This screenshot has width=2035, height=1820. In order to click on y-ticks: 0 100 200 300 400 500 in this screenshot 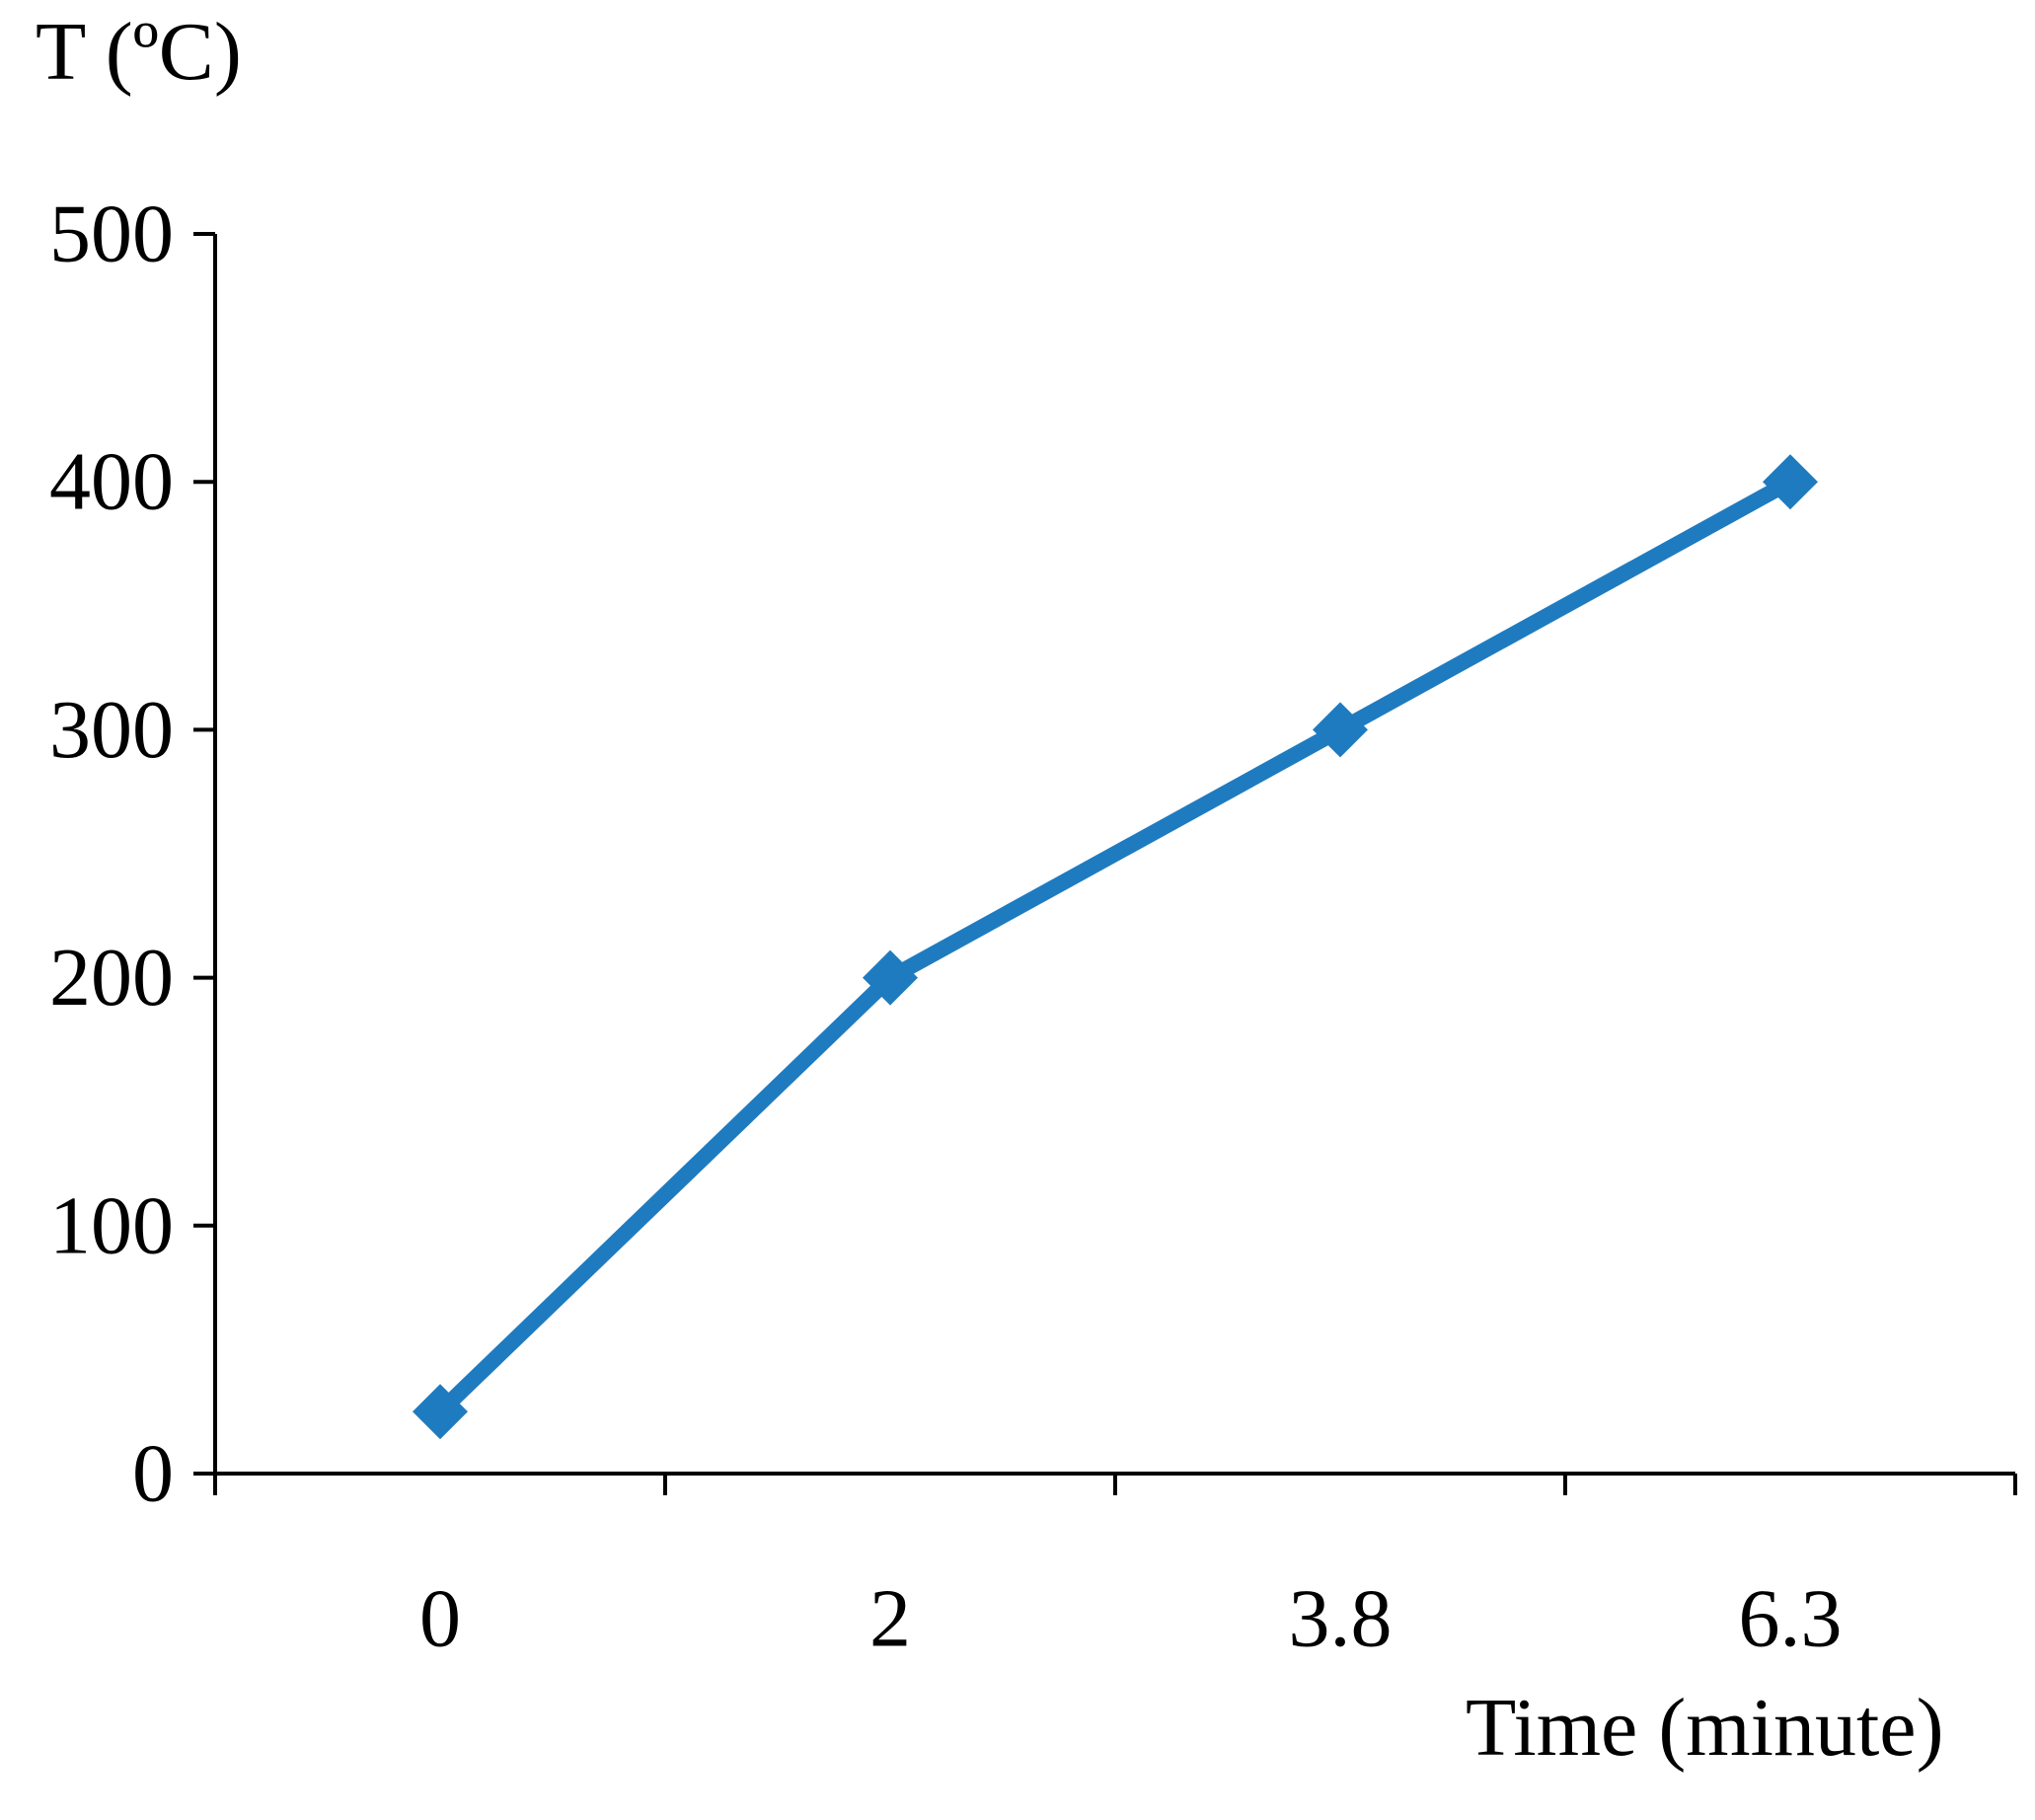, I will do `click(132, 854)`.